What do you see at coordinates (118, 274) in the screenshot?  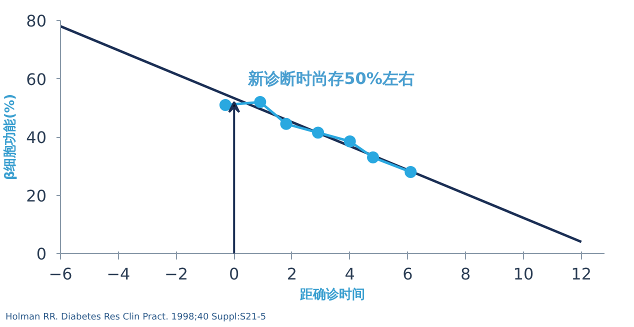 I see `x-tick-label: −4` at bounding box center [118, 274].